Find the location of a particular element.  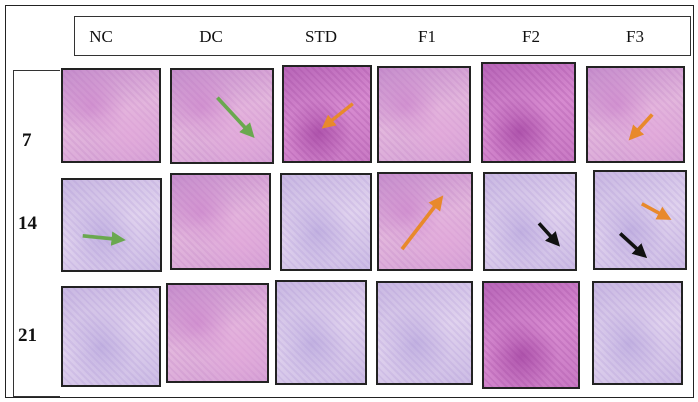

micrograph-14-f1 is located at coordinates (425, 221).